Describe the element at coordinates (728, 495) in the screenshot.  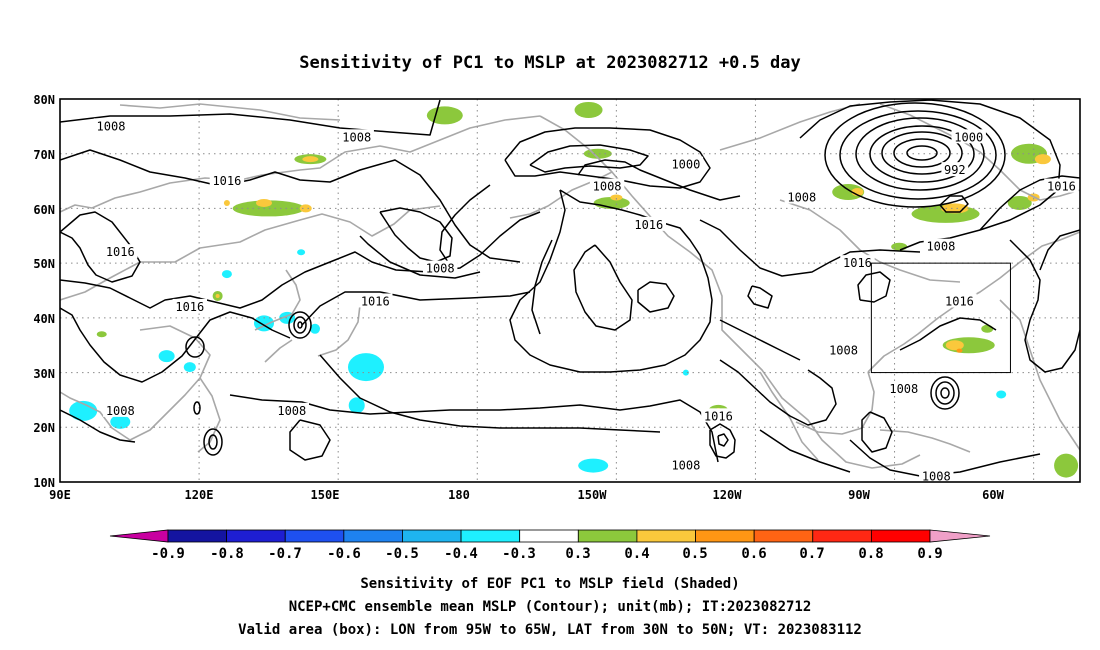
I see `x-tick-label: 120W` at that location.